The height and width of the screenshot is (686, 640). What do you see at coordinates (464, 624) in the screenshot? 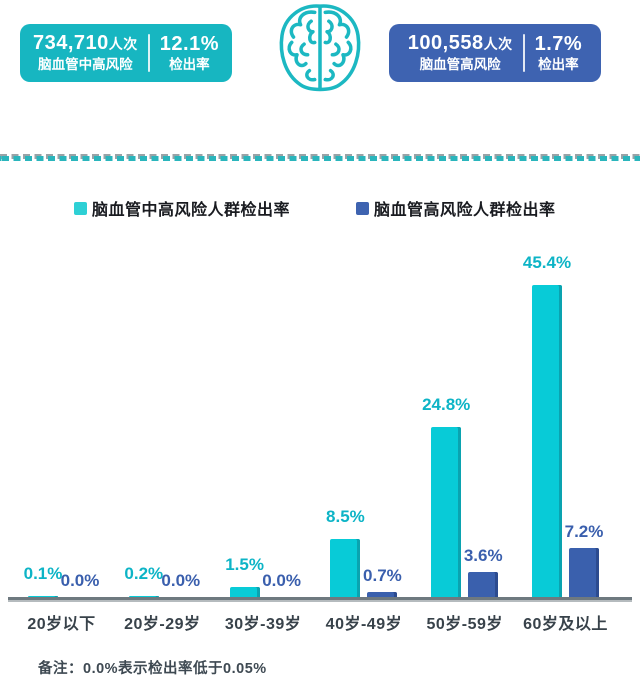
I see `x-tick-4: 50岁-59岁` at bounding box center [464, 624].